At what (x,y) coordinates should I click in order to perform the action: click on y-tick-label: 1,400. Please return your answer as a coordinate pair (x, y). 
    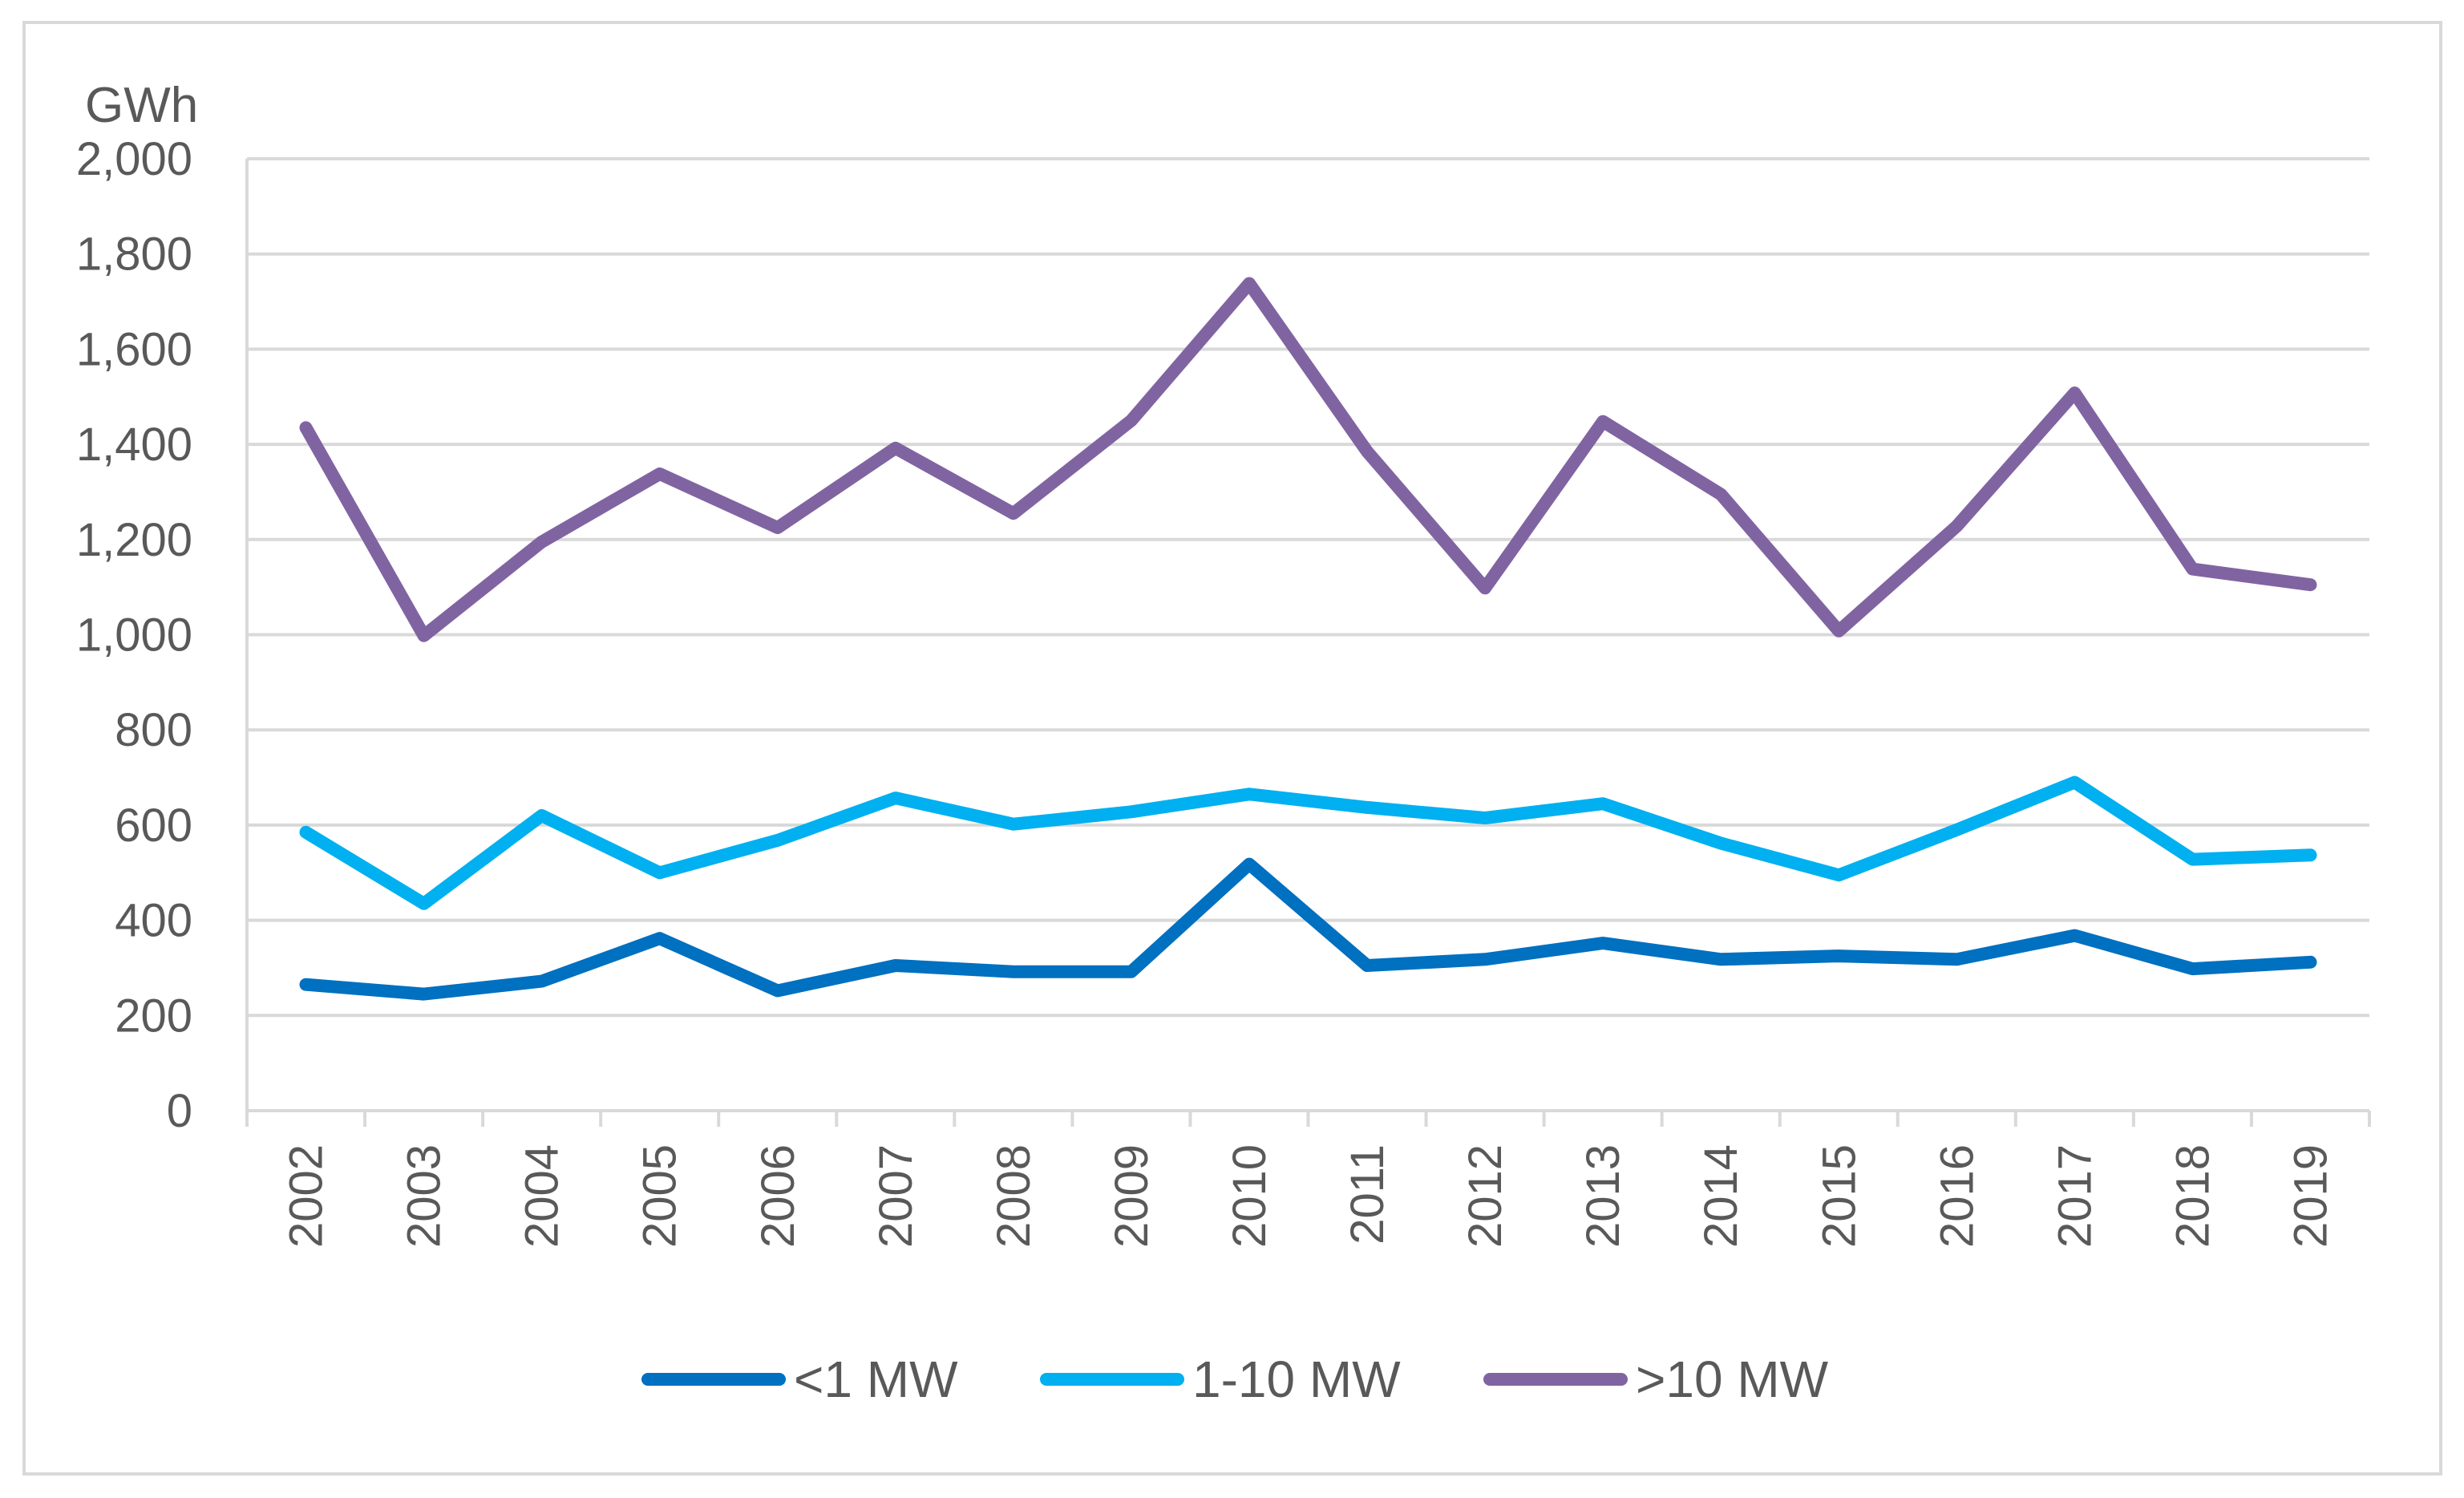
    Looking at the image, I should click on (134, 445).